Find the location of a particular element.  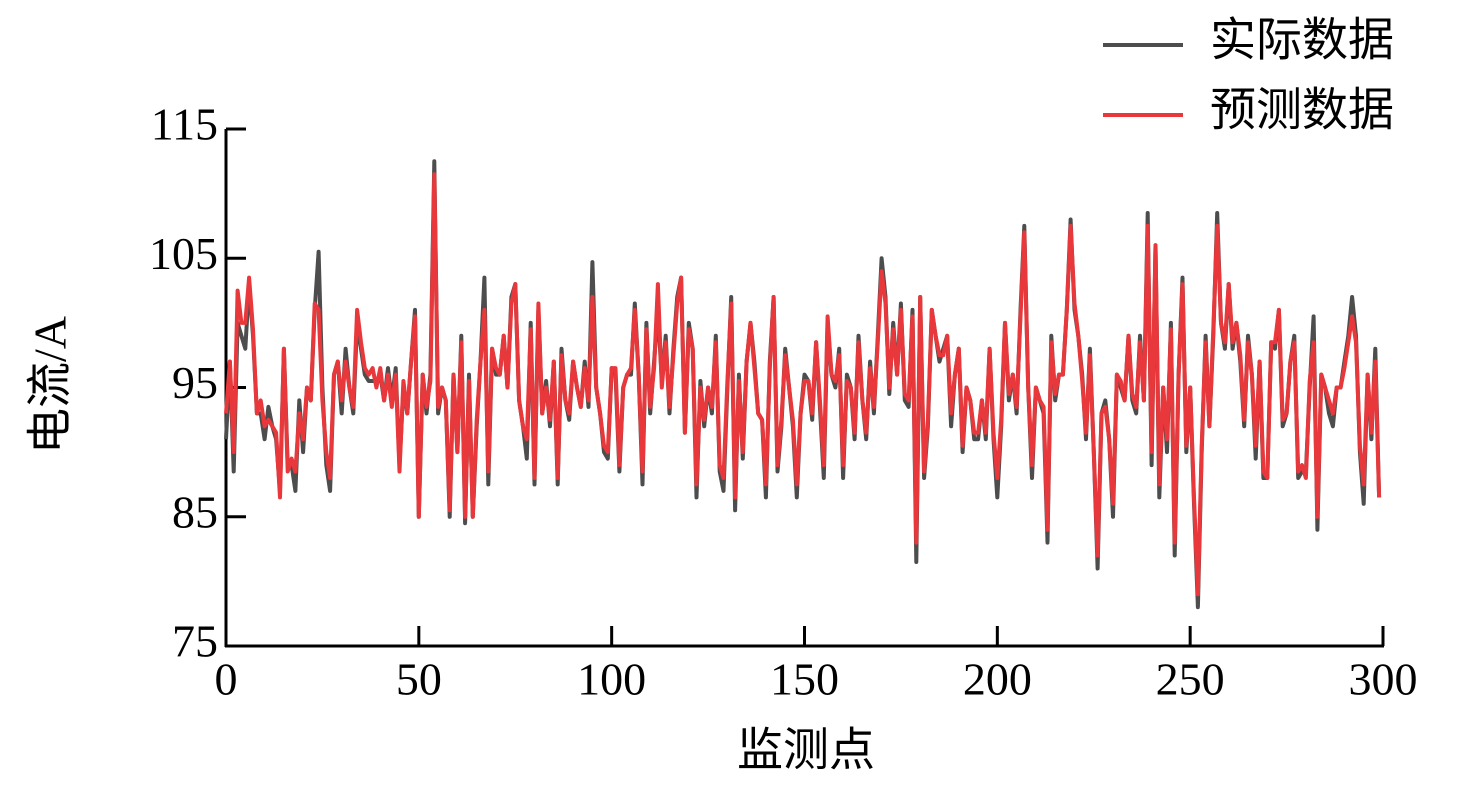

y-tick-label: 95 is located at coordinates (195, 382).